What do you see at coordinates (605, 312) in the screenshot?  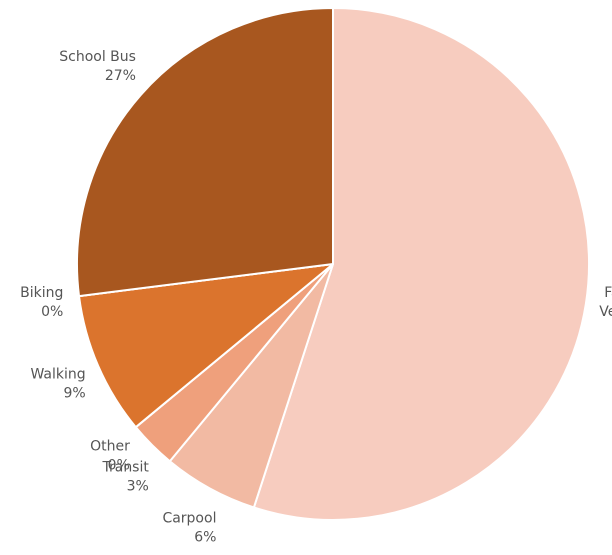 I see `label-family-vehicle-name: Vehicle` at bounding box center [605, 312].